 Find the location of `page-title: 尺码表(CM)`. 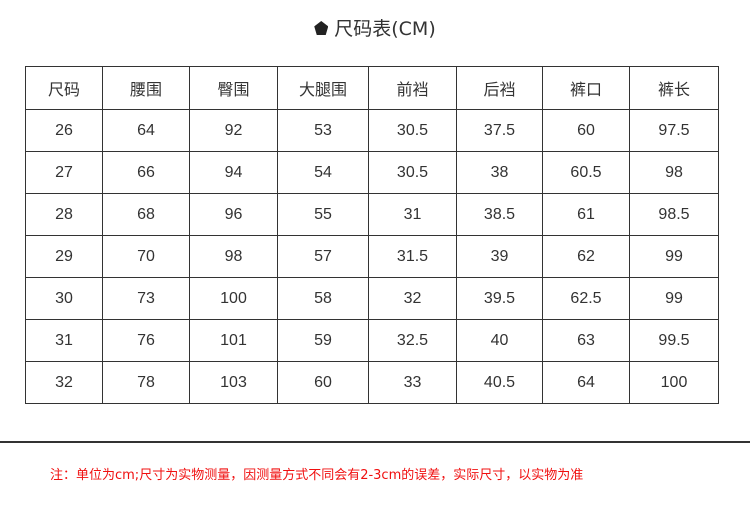

page-title: 尺码表(CM) is located at coordinates (375, 27).